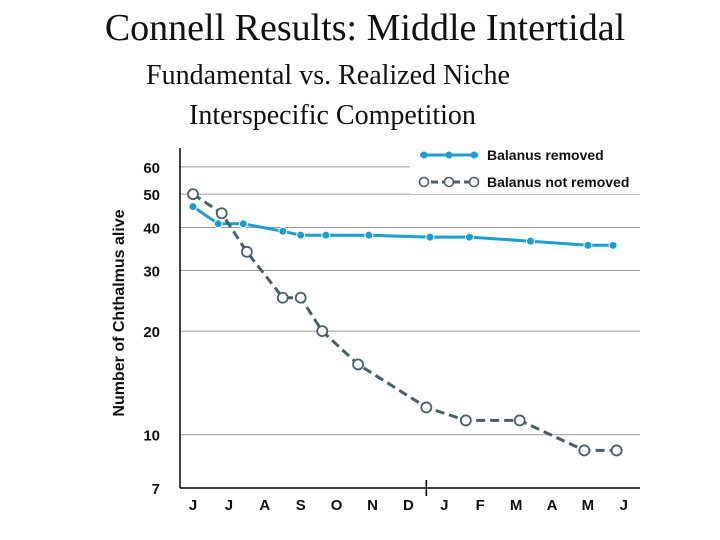 The height and width of the screenshot is (540, 720). I want to click on y-tick-label-60: 60, so click(151, 168).